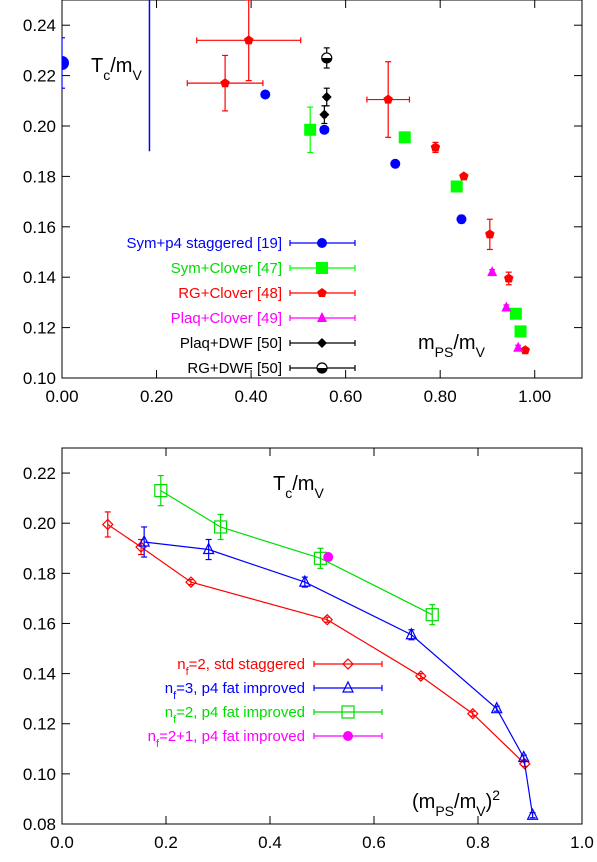  I want to click on x-tick-label: 0.00, so click(61, 396).